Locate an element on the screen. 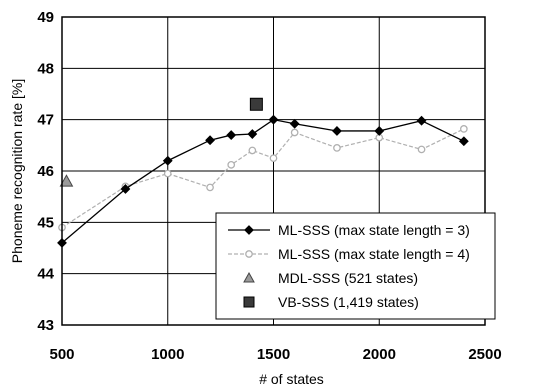  legend-label: MDL-SSS (521 states) is located at coordinates (348, 278).